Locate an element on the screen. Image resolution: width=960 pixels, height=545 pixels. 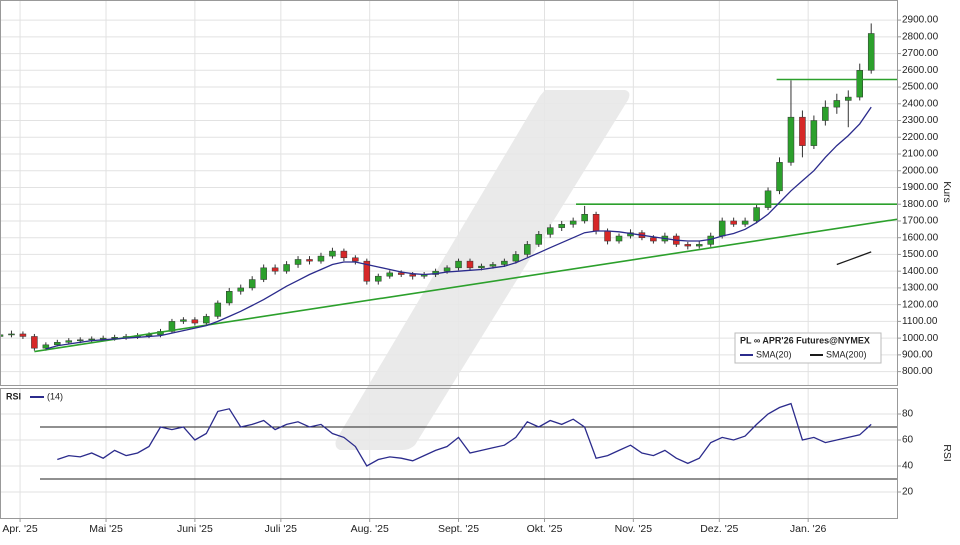
x-tick-label: Dez. '25 is located at coordinates (719, 529).